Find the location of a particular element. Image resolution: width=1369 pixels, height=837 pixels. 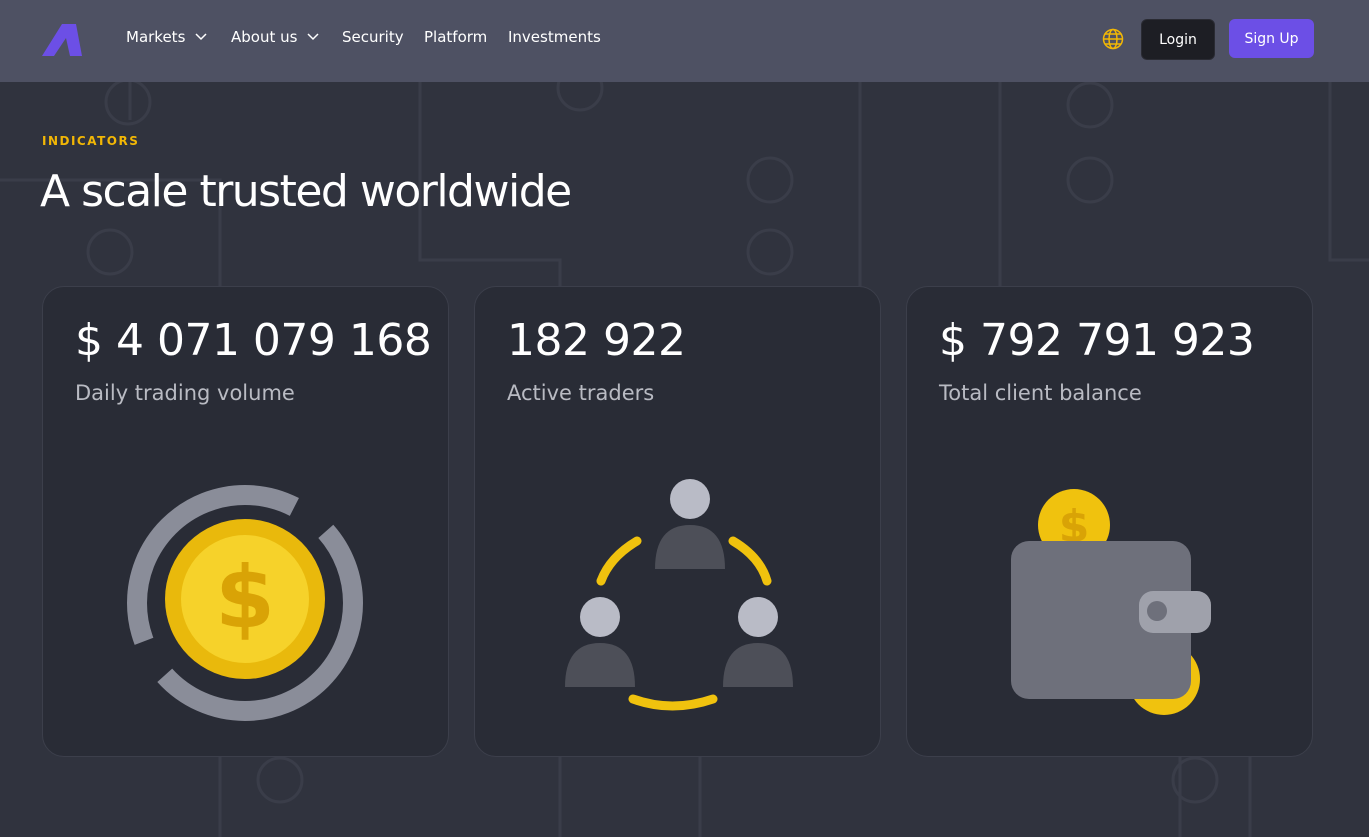

signup-button: Sign Up is located at coordinates (1271, 38).